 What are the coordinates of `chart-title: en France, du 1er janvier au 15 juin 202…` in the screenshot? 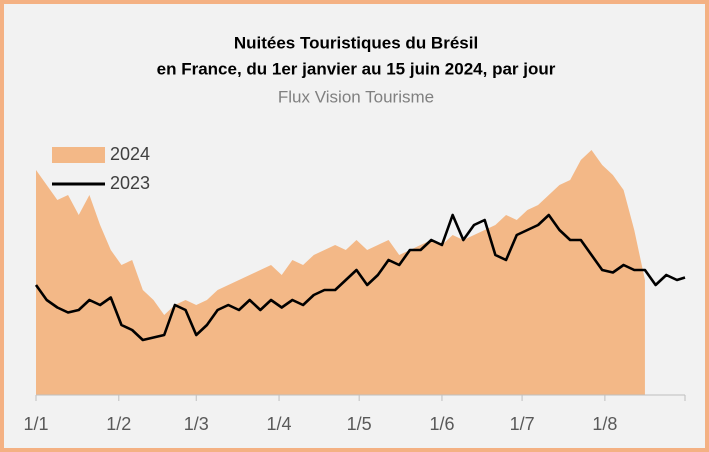 It's located at (356, 68).